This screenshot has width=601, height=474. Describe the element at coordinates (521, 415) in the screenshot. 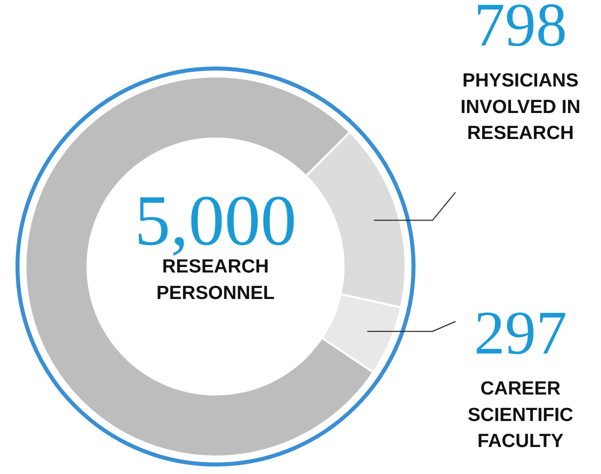

I see `slice-label: CAREER SCIENTIFIC FACULTY` at that location.